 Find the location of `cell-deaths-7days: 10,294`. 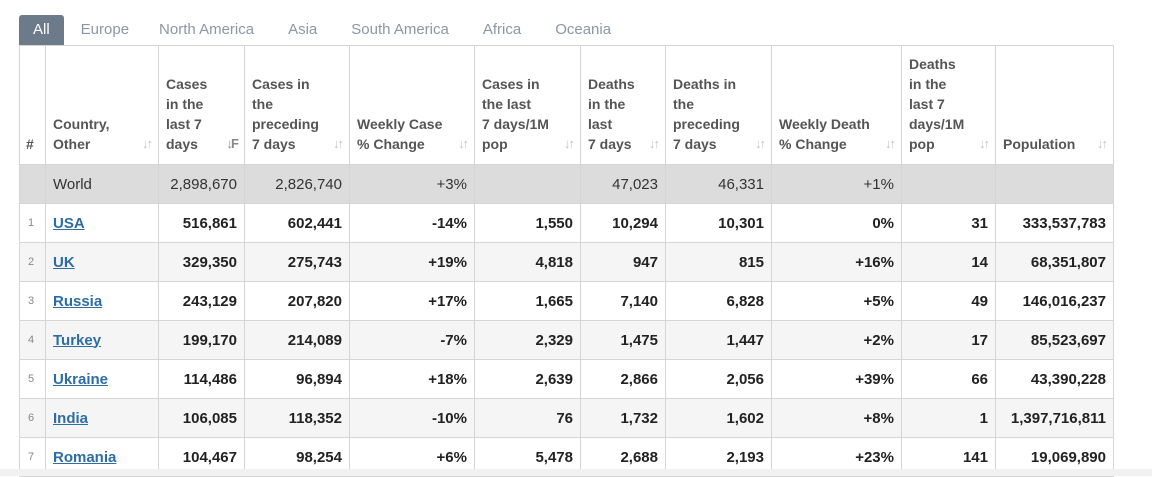

cell-deaths-7days: 10,294 is located at coordinates (623, 223).